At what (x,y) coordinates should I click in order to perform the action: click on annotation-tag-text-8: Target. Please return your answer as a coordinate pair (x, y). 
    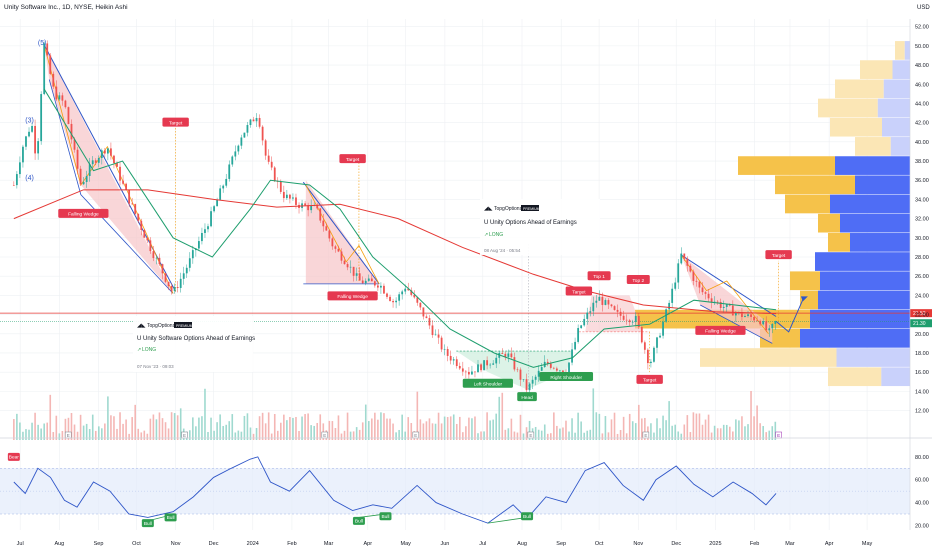
    Looking at the image, I should click on (779, 256).